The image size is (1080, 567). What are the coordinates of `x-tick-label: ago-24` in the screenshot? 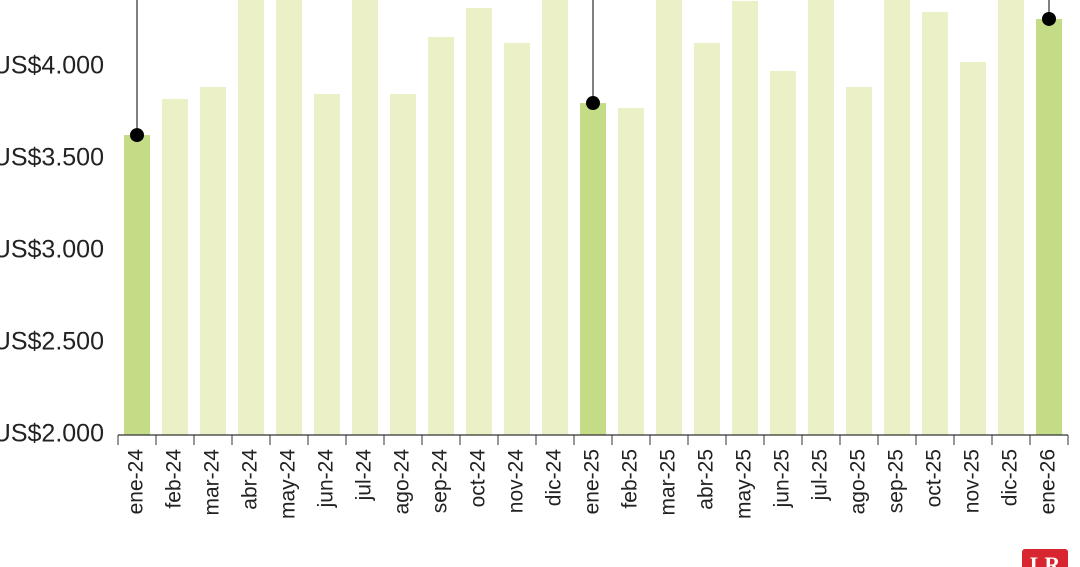 It's located at (402, 482).